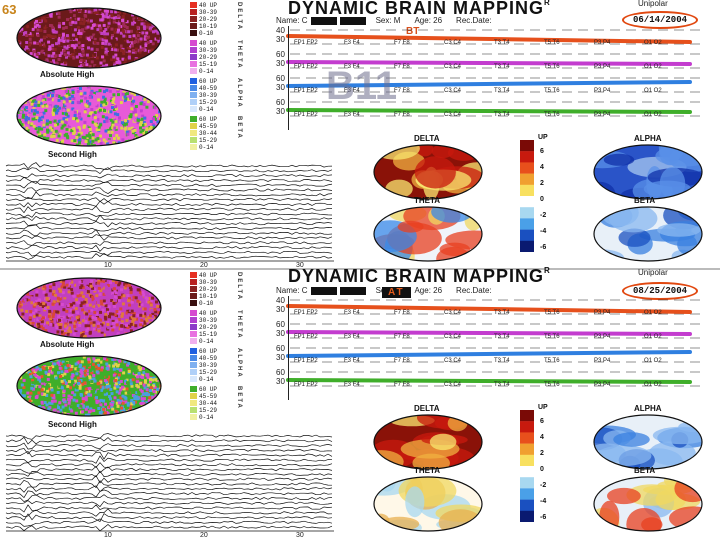 Image resolution: width=720 pixels, height=540 pixels. What do you see at coordinates (427, 408) in the screenshot?
I see `delta-map-label: DELTA` at bounding box center [427, 408].